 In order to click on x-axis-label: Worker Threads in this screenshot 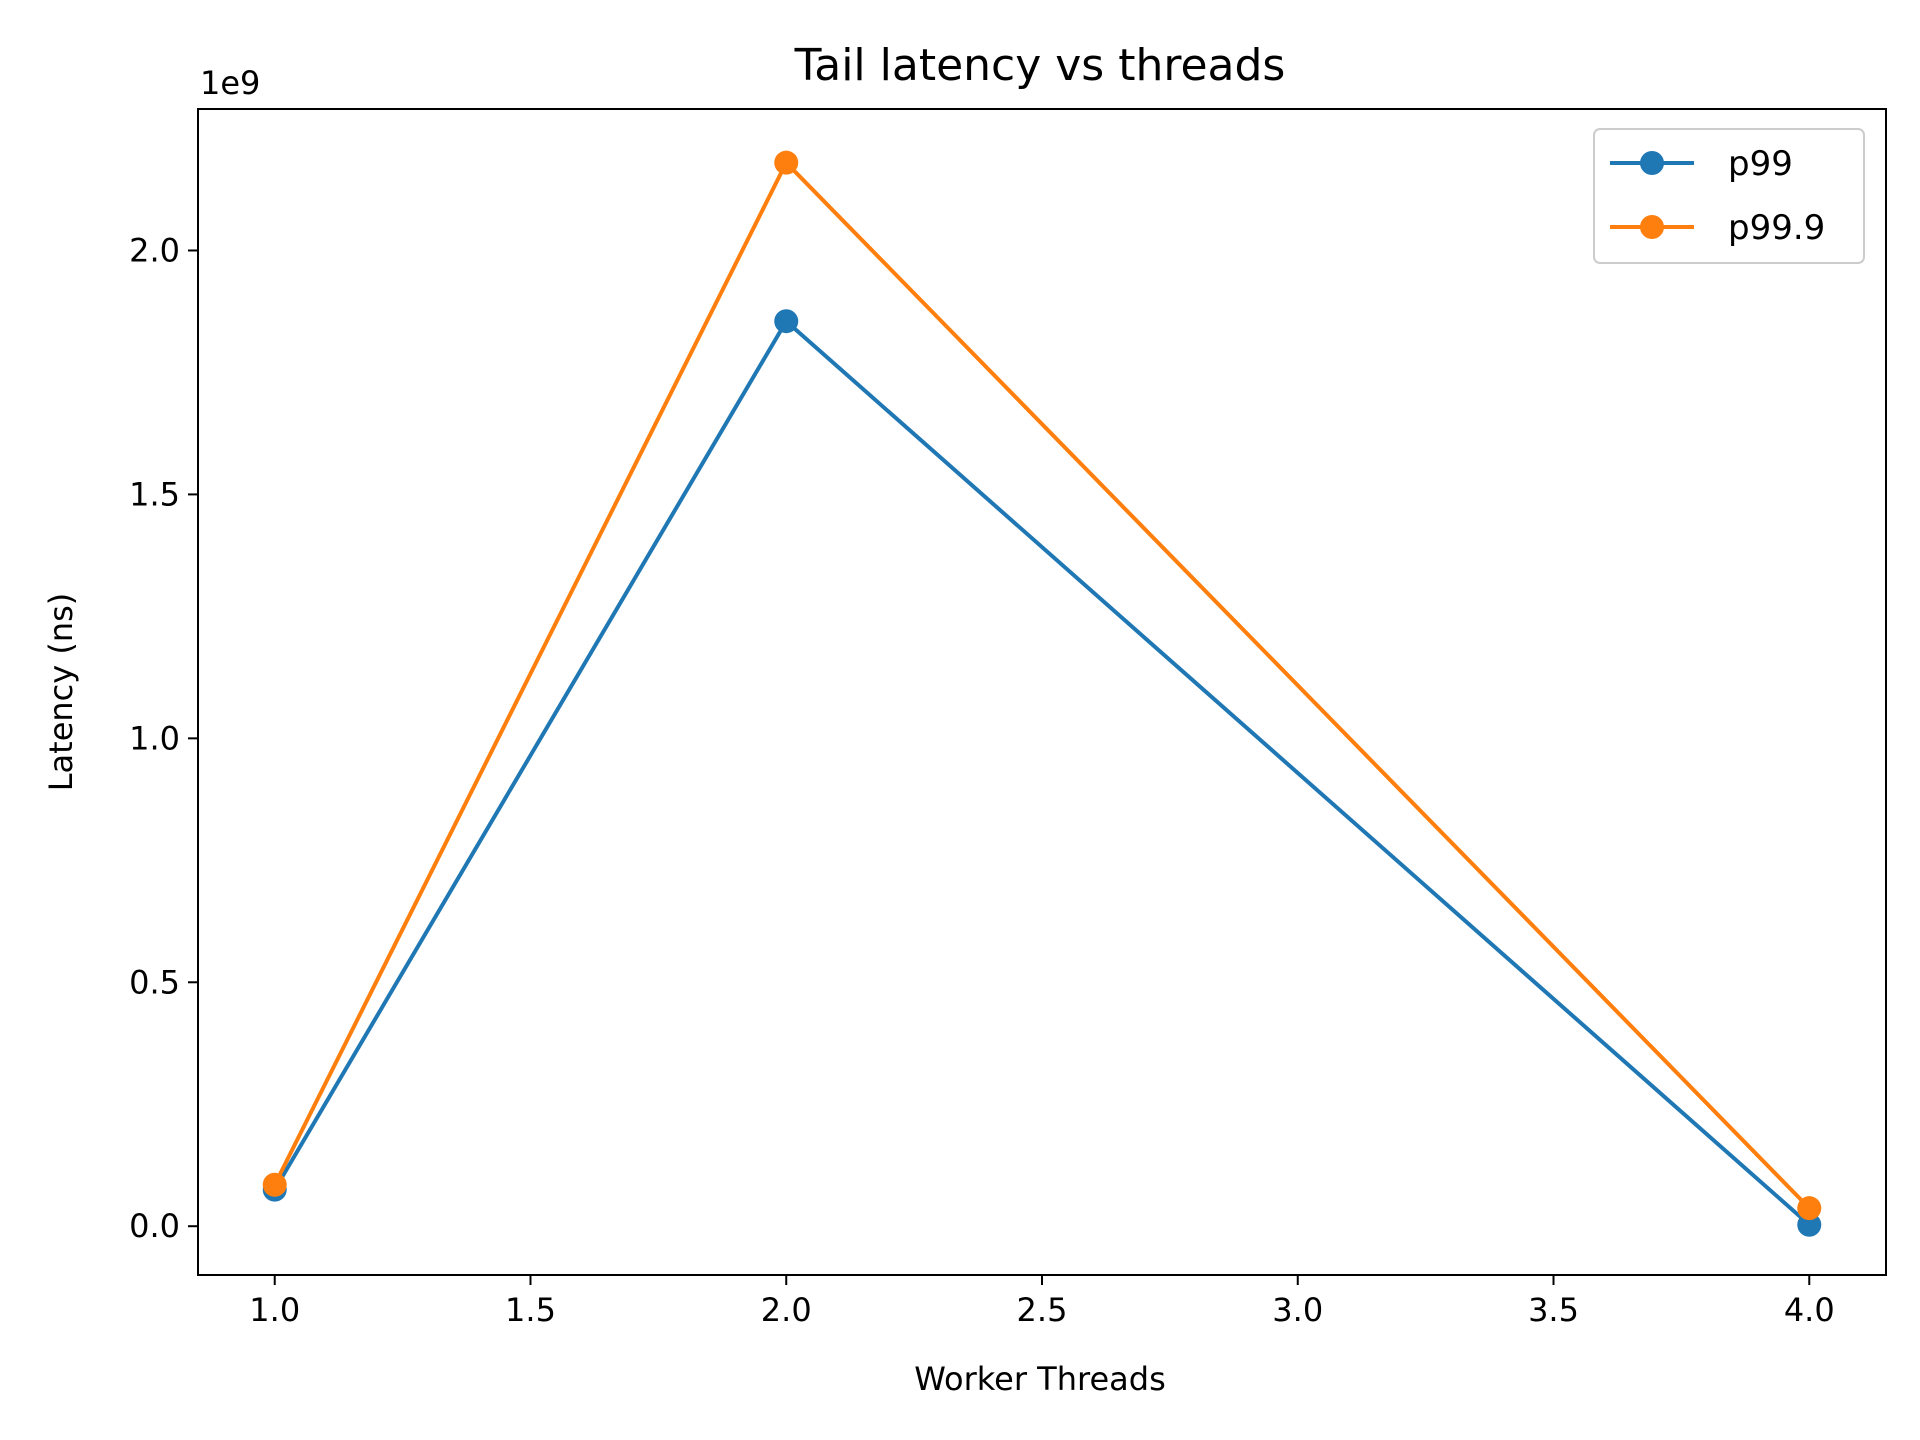, I will do `click(1039, 1379)`.